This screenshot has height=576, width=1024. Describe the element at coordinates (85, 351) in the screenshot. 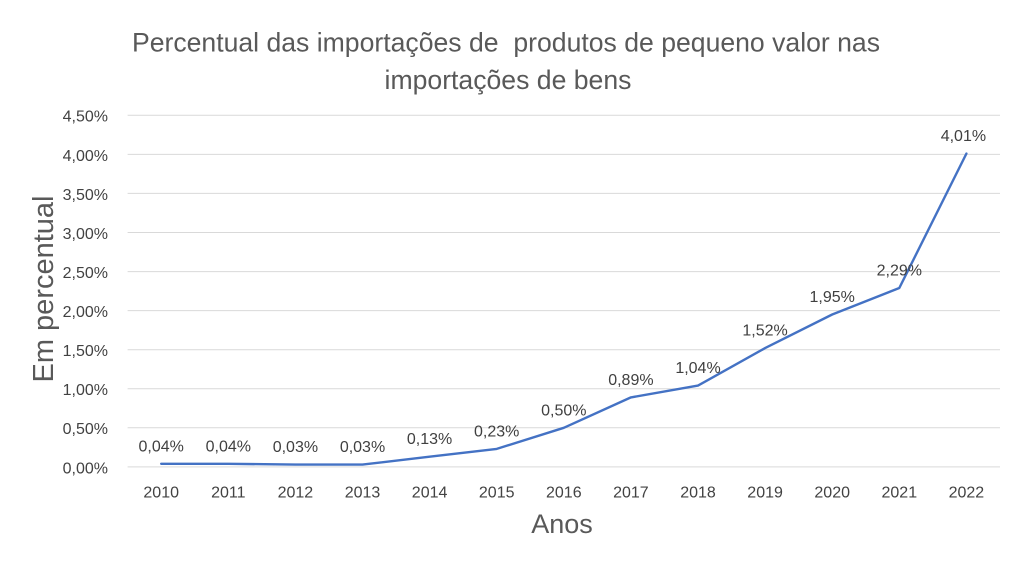

I see `svg-text: 1,50%` at that location.